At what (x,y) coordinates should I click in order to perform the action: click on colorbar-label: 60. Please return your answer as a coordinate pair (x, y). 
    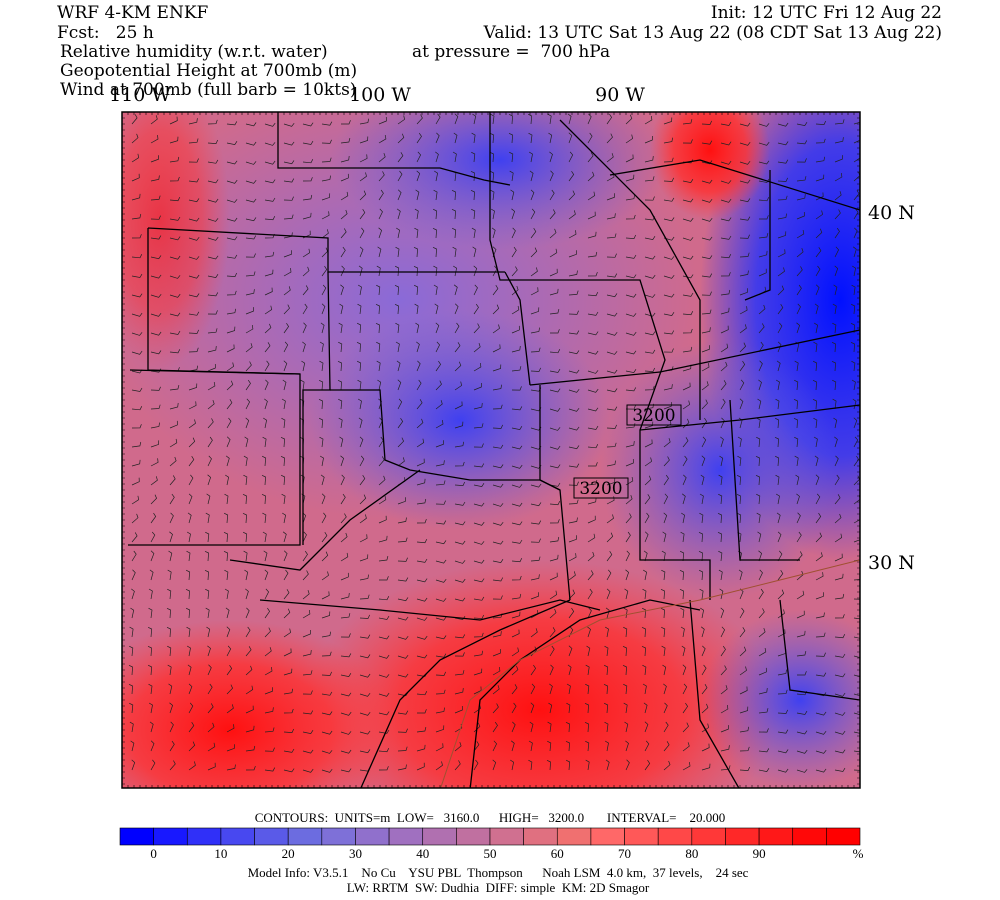
    Looking at the image, I should click on (557, 853).